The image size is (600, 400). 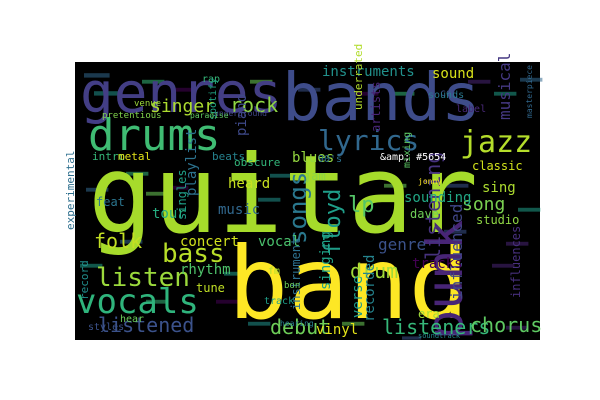 What do you see at coordinates (118, 241) in the screenshot?
I see `cloud-word: folk` at bounding box center [118, 241].